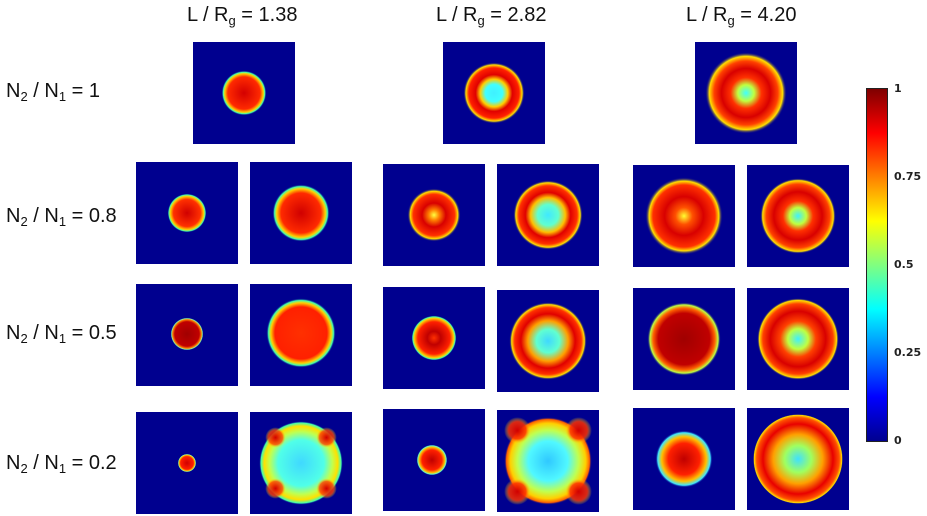  I want to click on colorbar-tick-0: 0, so click(898, 440).